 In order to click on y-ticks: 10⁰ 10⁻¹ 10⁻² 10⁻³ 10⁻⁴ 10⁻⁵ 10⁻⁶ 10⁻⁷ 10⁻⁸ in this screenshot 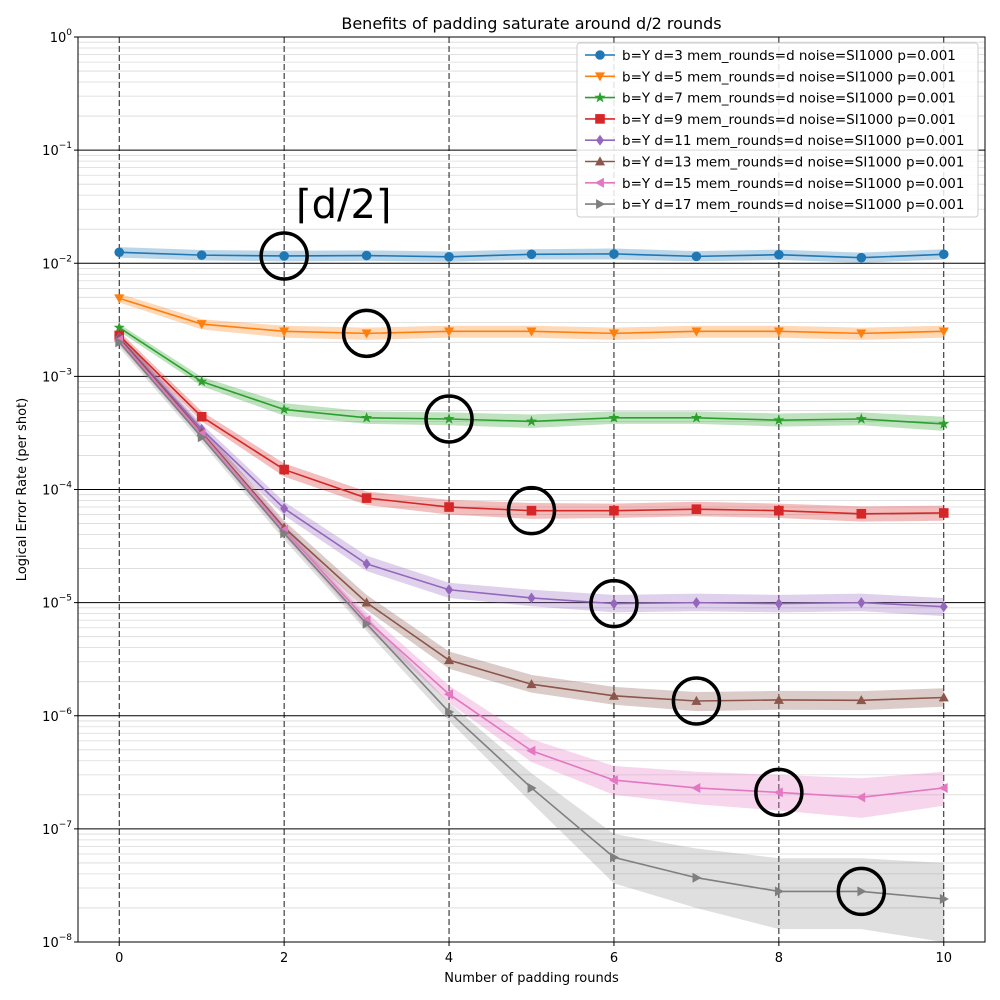, I will do `click(60, 489)`.